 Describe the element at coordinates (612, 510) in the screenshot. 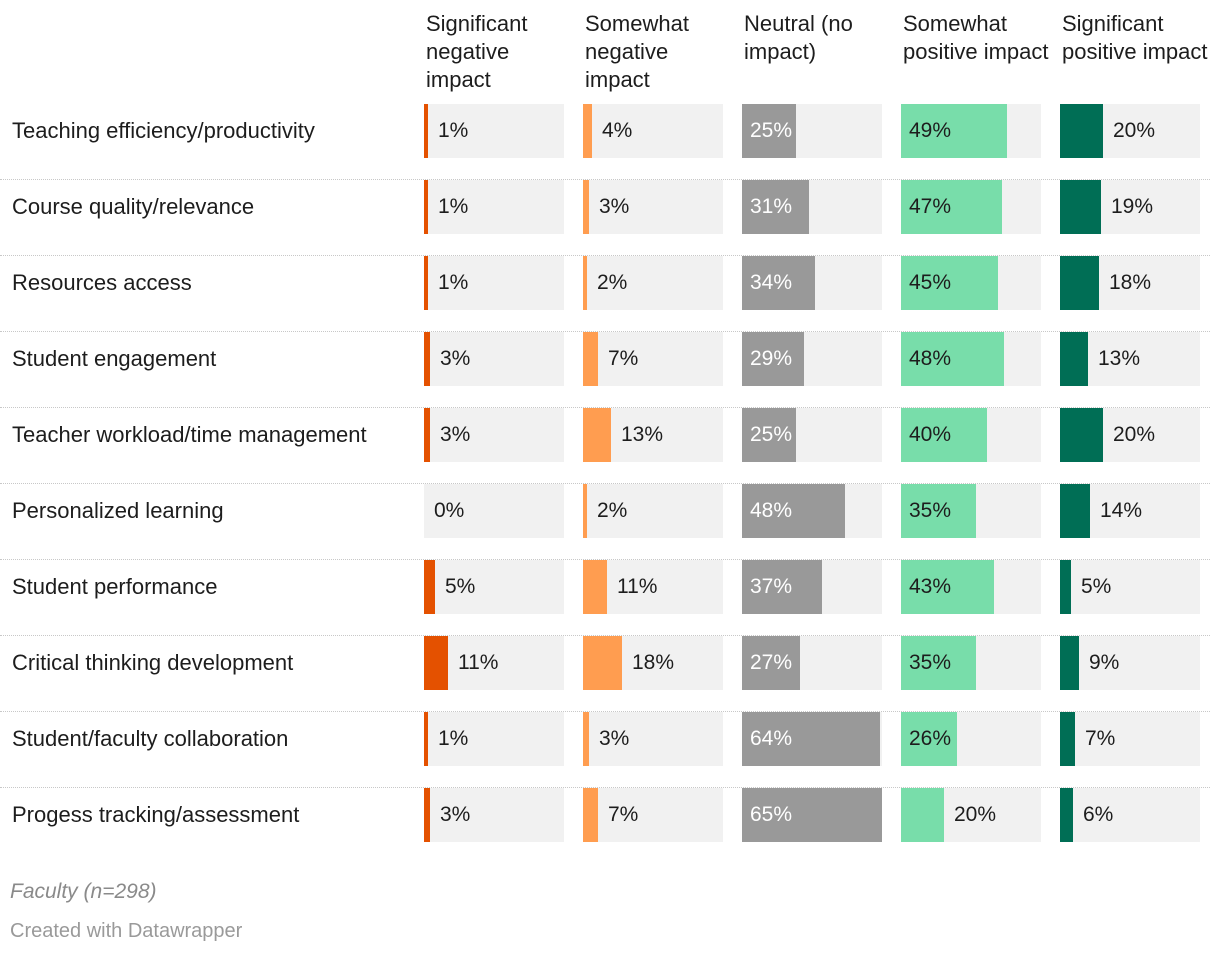

I see `value-label: 2%` at that location.